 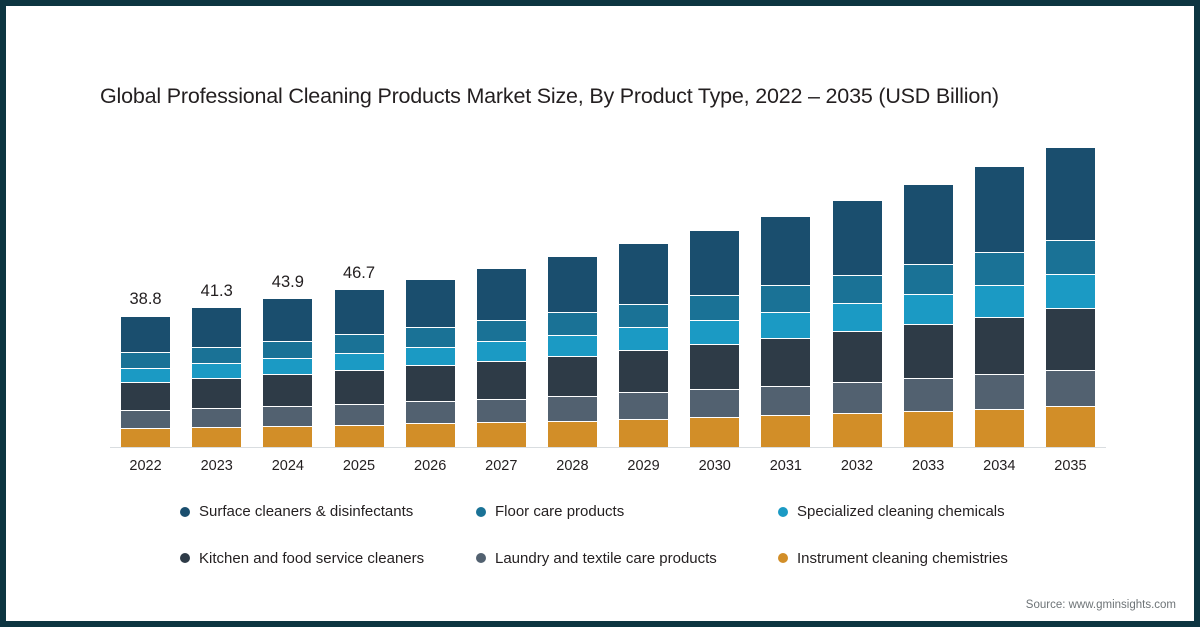 What do you see at coordinates (550, 511) in the screenshot?
I see `legend-item: Floor care products` at bounding box center [550, 511].